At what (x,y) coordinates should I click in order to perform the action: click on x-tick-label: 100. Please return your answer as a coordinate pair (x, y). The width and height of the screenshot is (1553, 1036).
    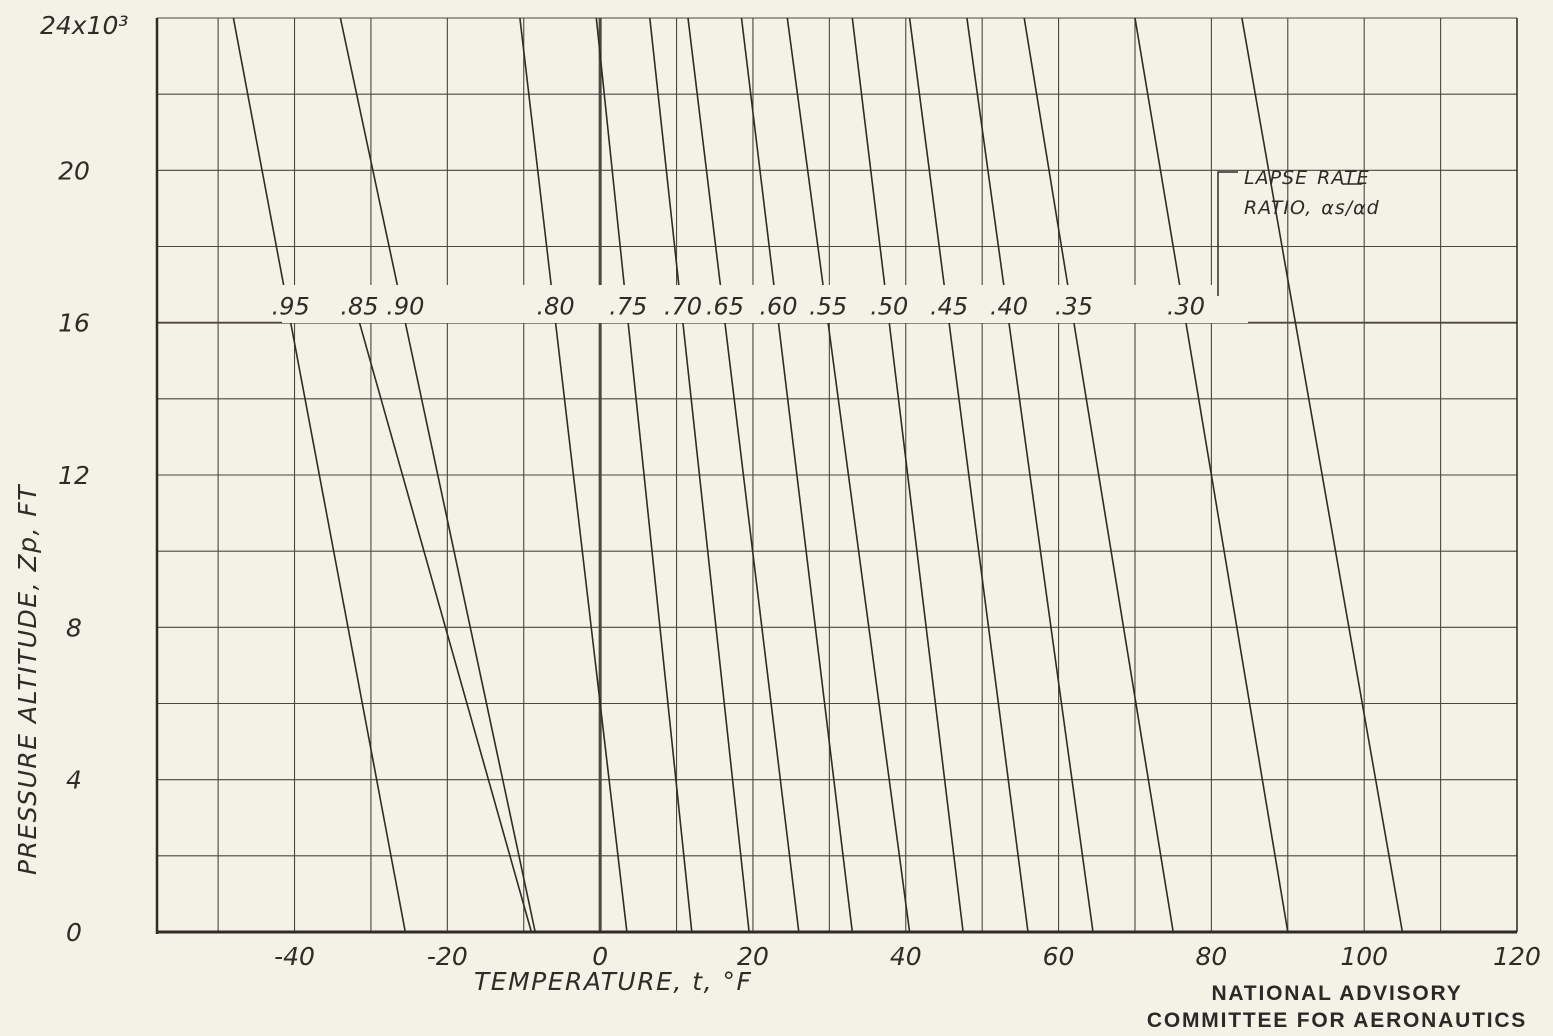
    Looking at the image, I should click on (1364, 956).